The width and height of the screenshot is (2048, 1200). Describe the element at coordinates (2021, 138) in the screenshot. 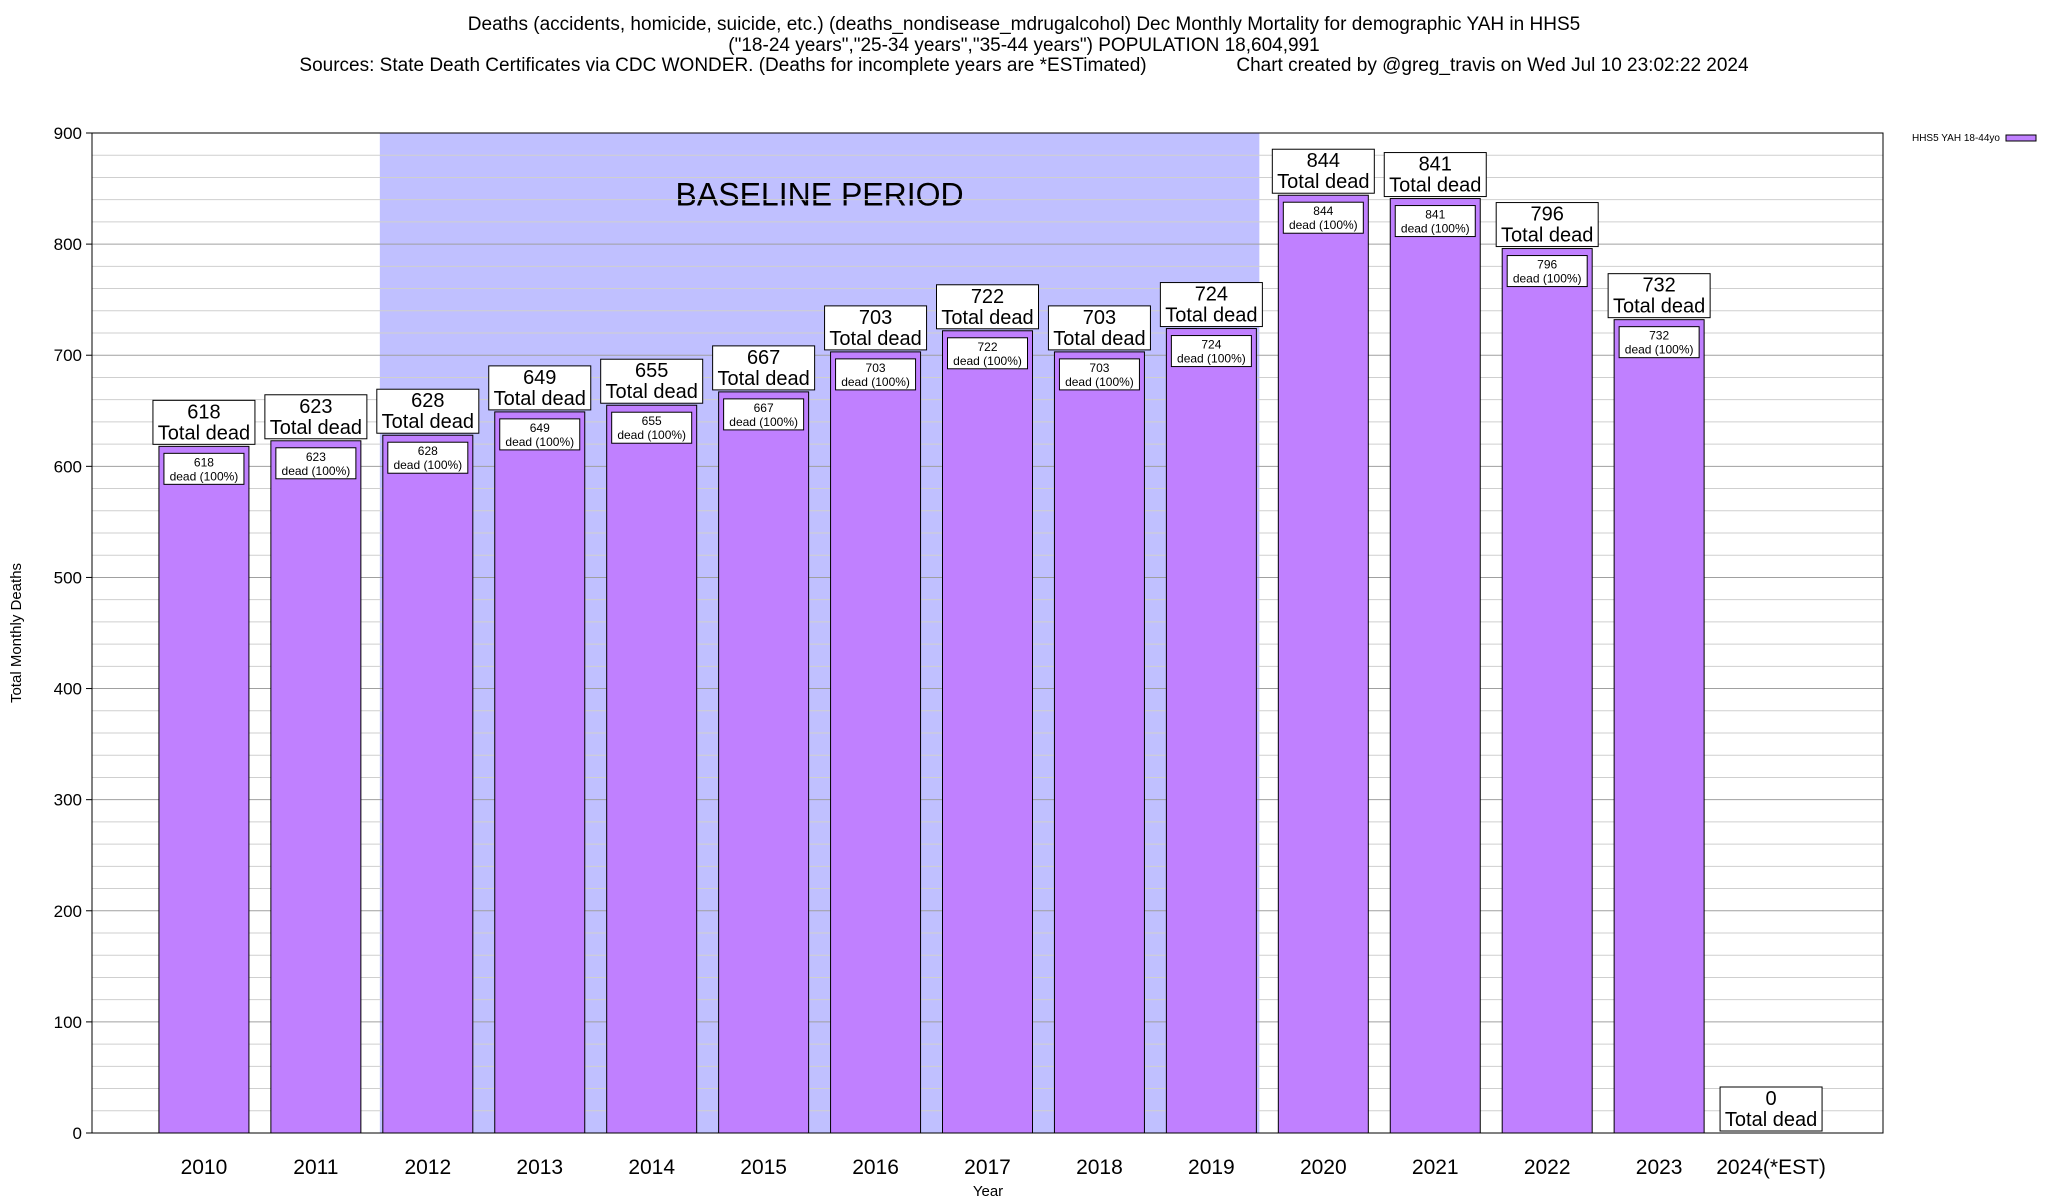

I see `legend-swatch` at that location.